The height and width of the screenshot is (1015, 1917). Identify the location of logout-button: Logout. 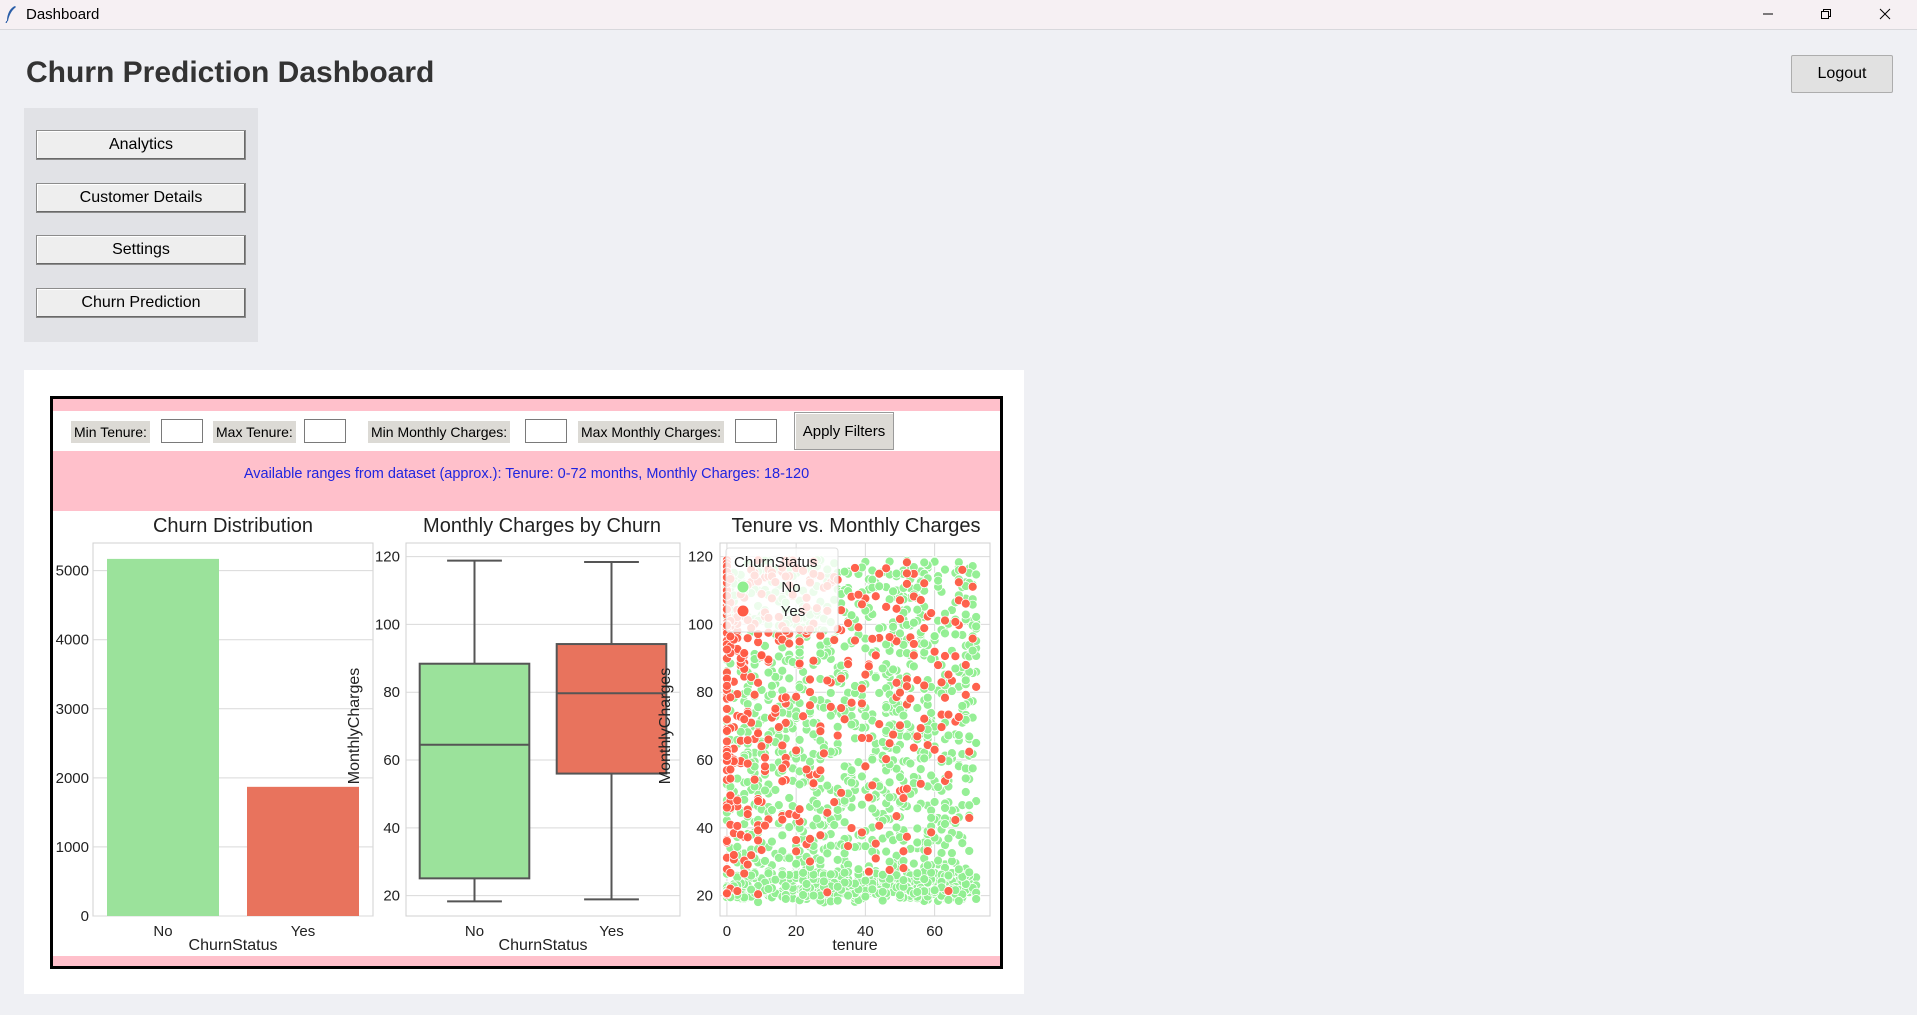
(1842, 74).